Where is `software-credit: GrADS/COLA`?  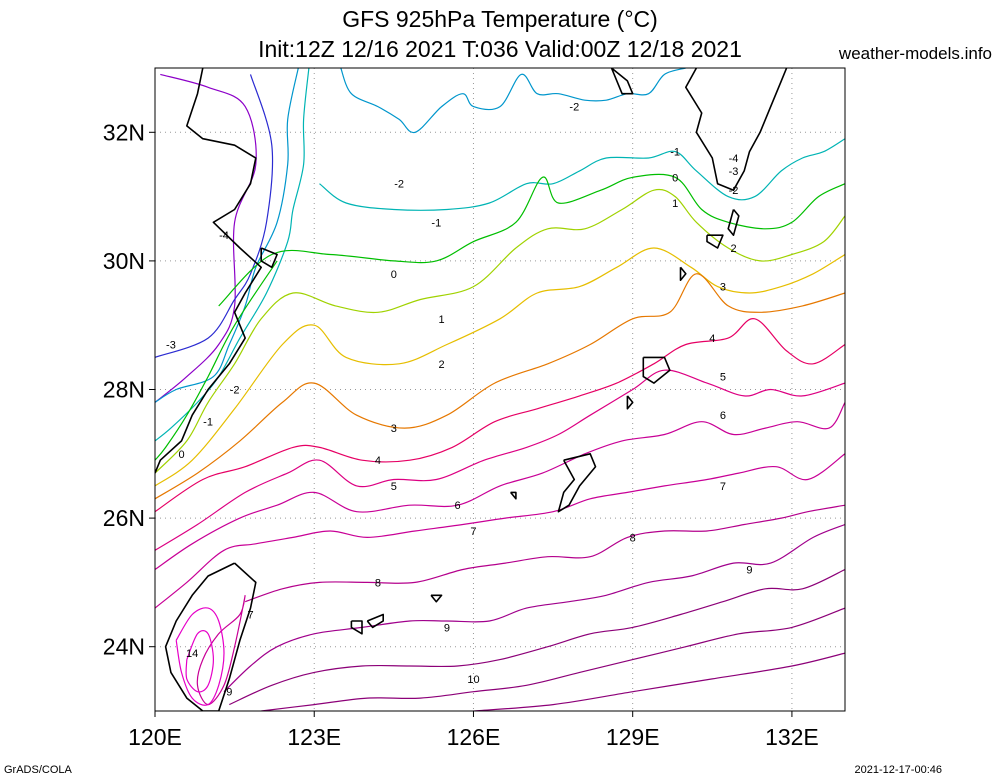 software-credit: GrADS/COLA is located at coordinates (38, 770).